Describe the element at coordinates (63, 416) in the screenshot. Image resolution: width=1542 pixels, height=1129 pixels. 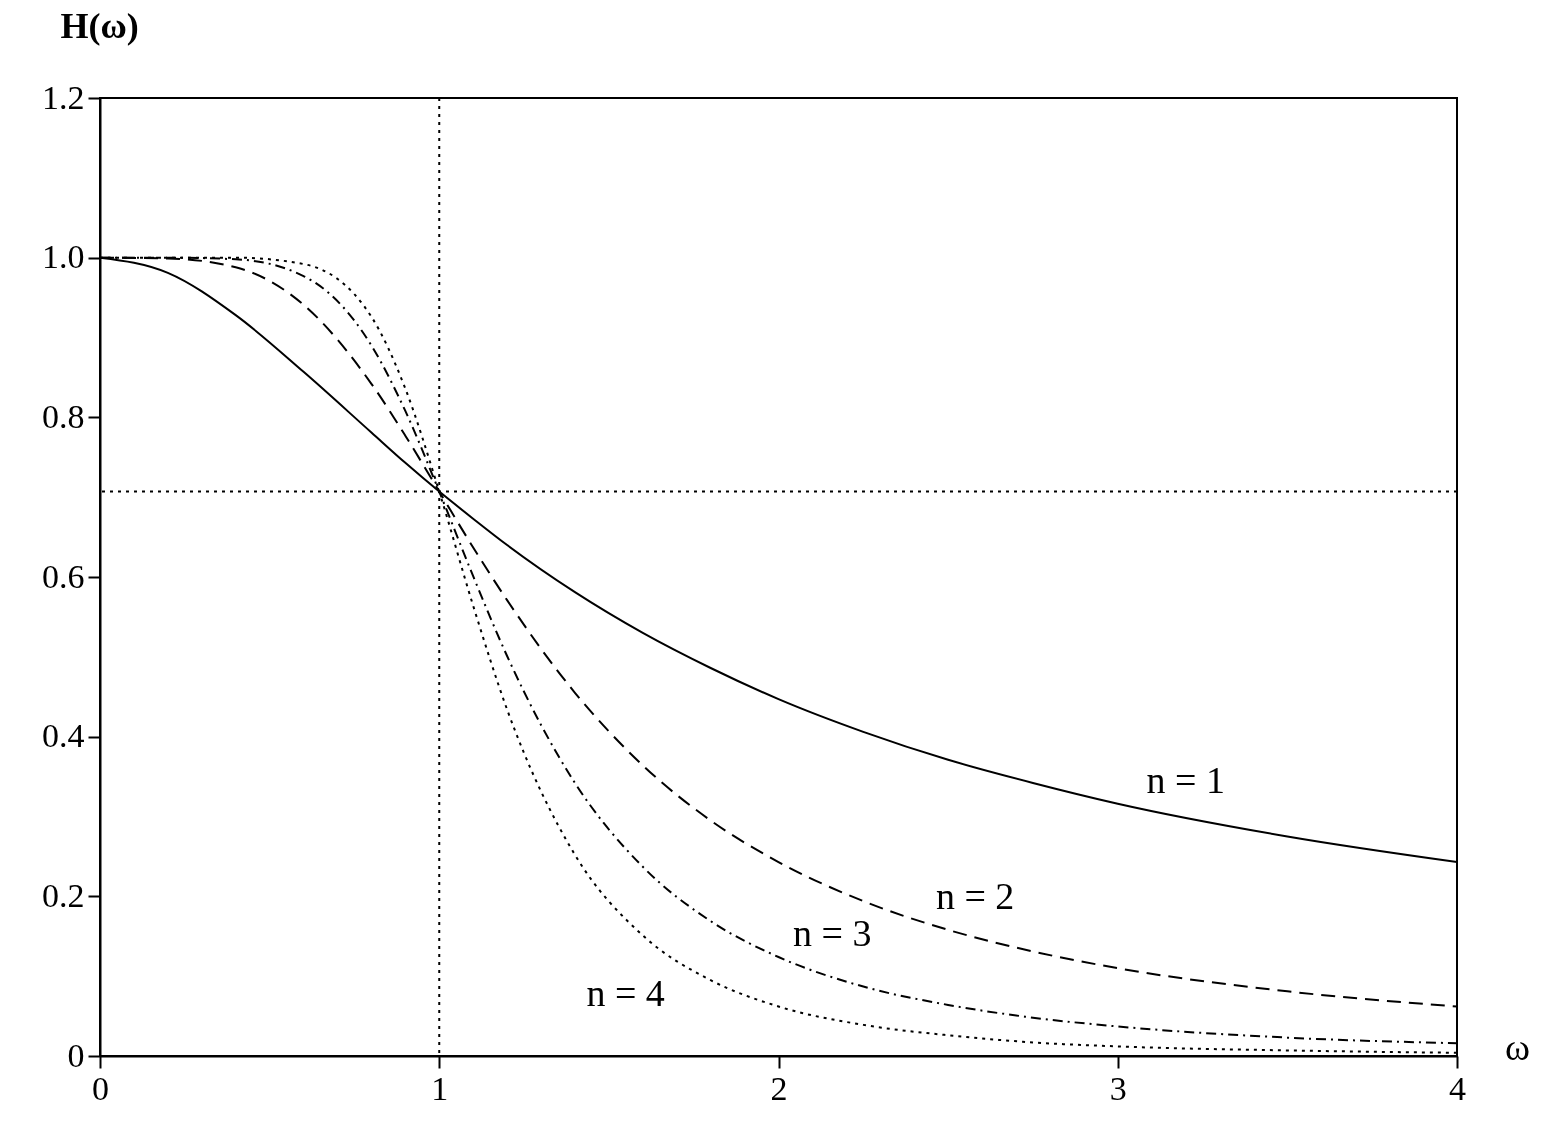
I see `y-tick-label: 0.8` at that location.